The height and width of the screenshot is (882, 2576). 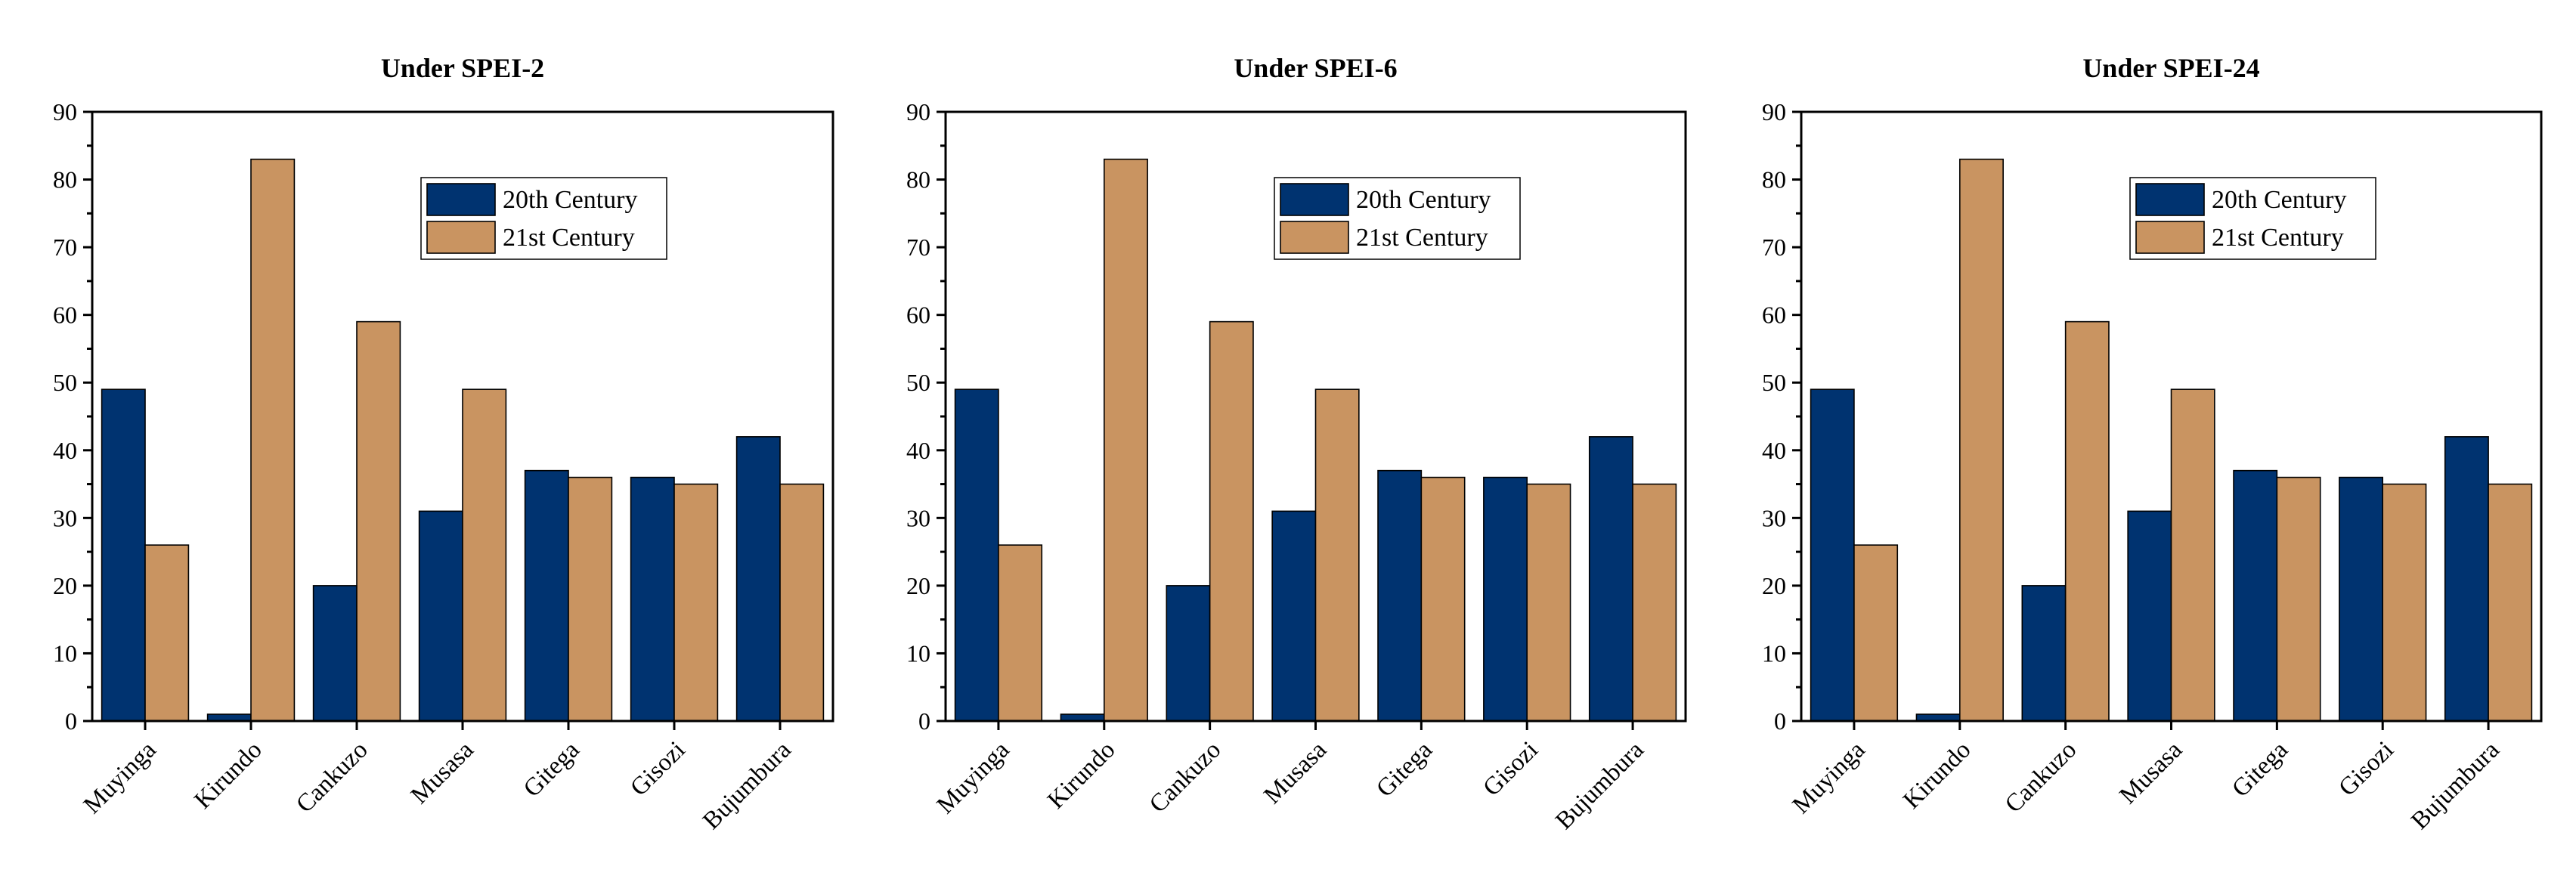 What do you see at coordinates (462, 68) in the screenshot?
I see `chart-title: Under SPEI-2` at bounding box center [462, 68].